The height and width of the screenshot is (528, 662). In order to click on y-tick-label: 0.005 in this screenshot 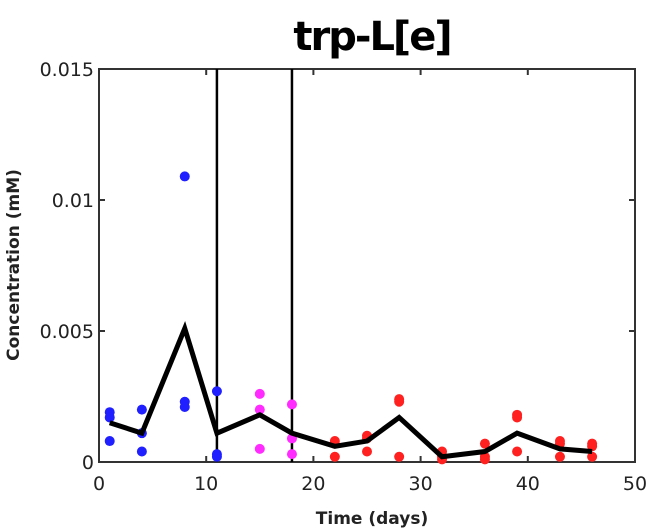, I will do `click(67, 332)`.